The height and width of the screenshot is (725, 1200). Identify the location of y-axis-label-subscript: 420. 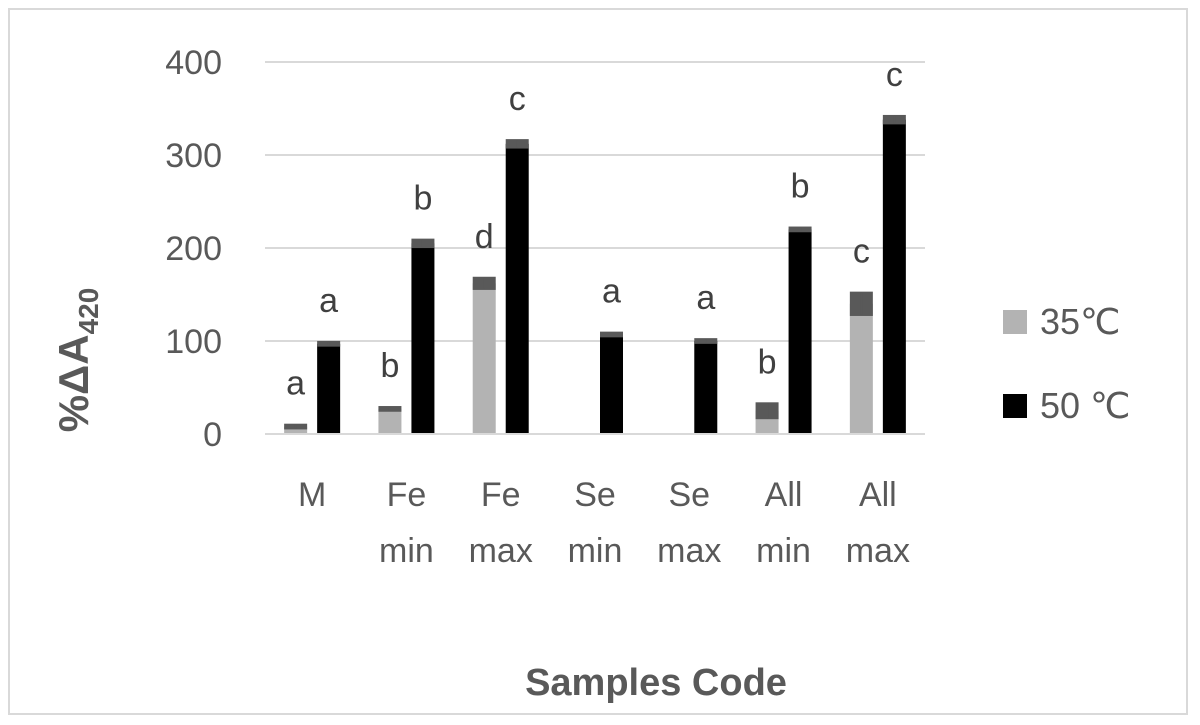
(88, 311).